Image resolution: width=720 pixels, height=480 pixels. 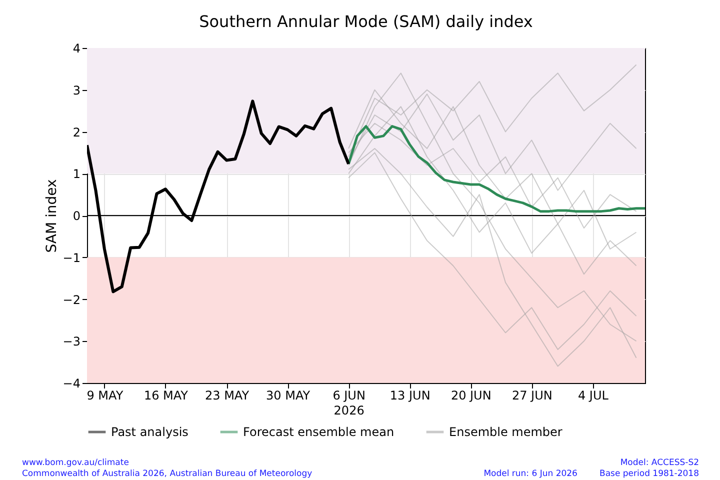 I want to click on text: www.bom.gov.au/climate, so click(x=76, y=463).